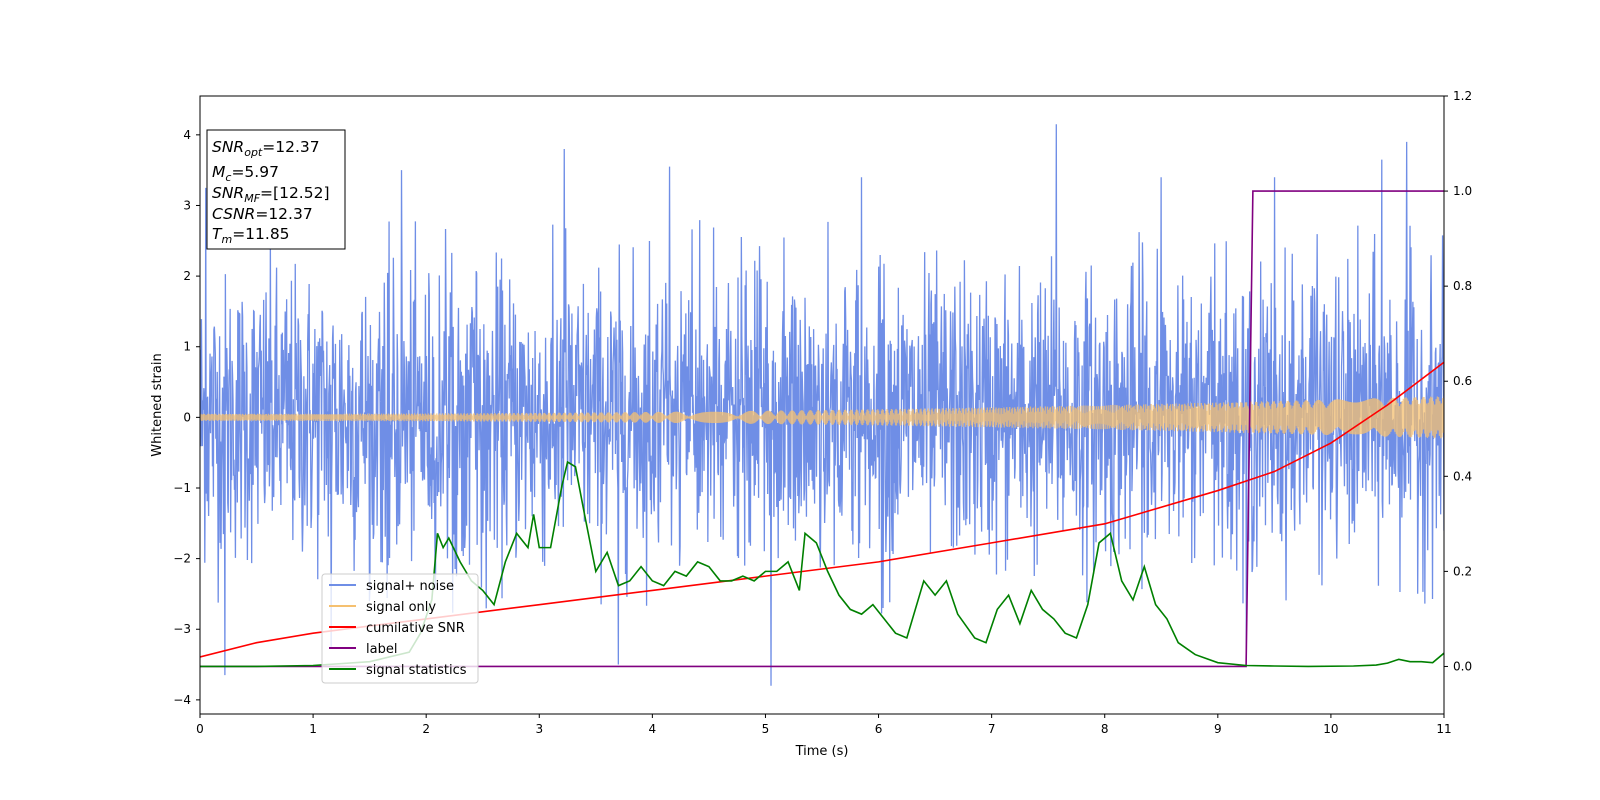  What do you see at coordinates (313, 729) in the screenshot?
I see `x-tick-label: 1` at bounding box center [313, 729].